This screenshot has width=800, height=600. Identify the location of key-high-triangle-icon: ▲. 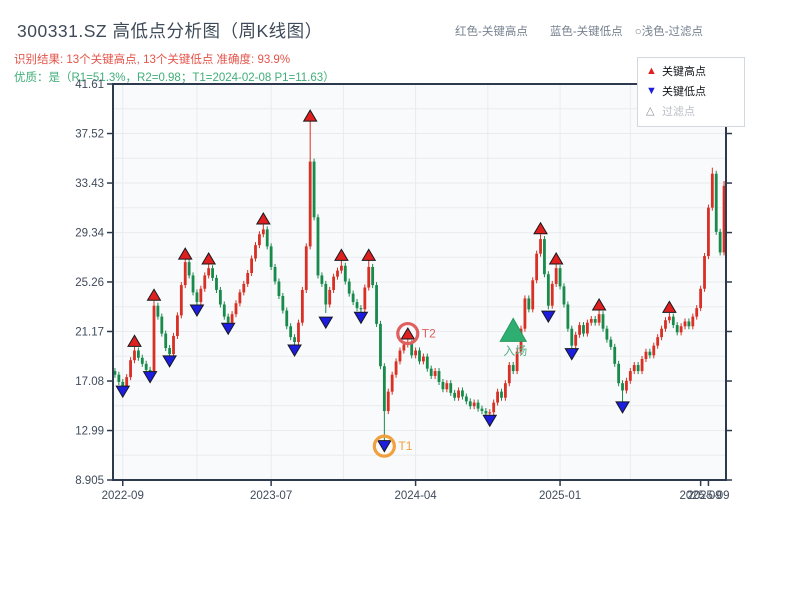
(651, 70).